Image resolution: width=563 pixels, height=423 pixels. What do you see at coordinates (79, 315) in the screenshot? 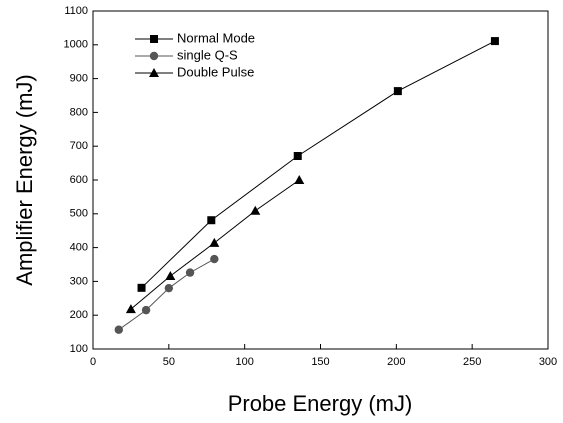
I see `y-tick-label: 200` at bounding box center [79, 315].